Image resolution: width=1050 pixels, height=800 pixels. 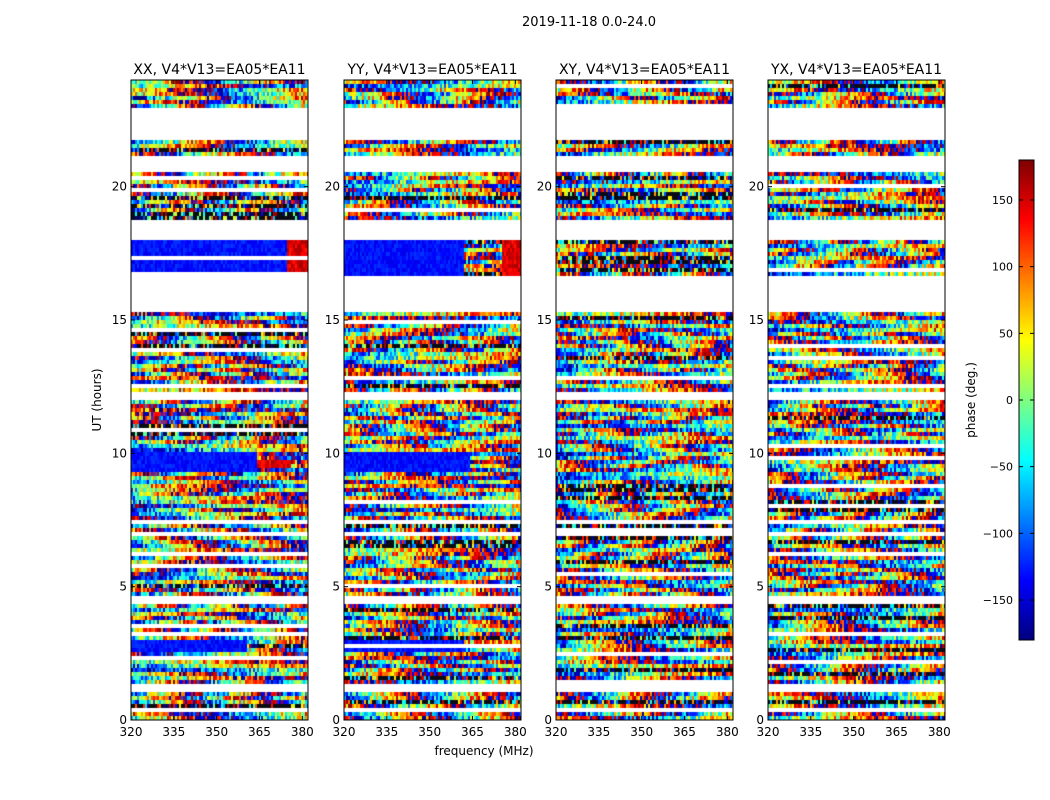 What do you see at coordinates (999, 400) in the screenshot?
I see `colorbar: 150 100 50 0 −50 −100 −150 phase (deg.)` at bounding box center [999, 400].